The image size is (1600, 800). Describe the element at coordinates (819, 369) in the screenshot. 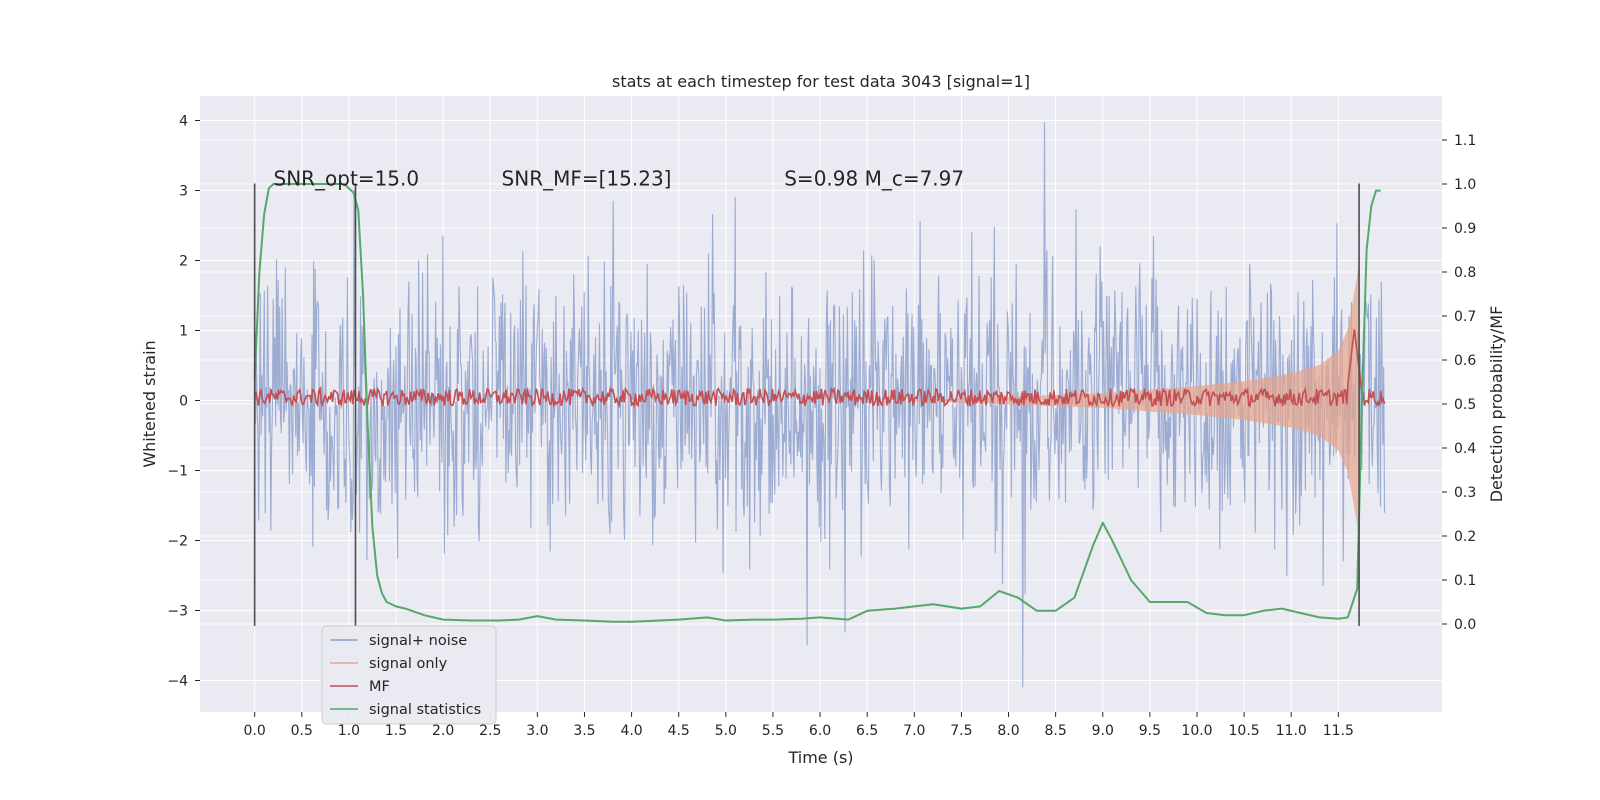

I see `series-mf-line` at that location.